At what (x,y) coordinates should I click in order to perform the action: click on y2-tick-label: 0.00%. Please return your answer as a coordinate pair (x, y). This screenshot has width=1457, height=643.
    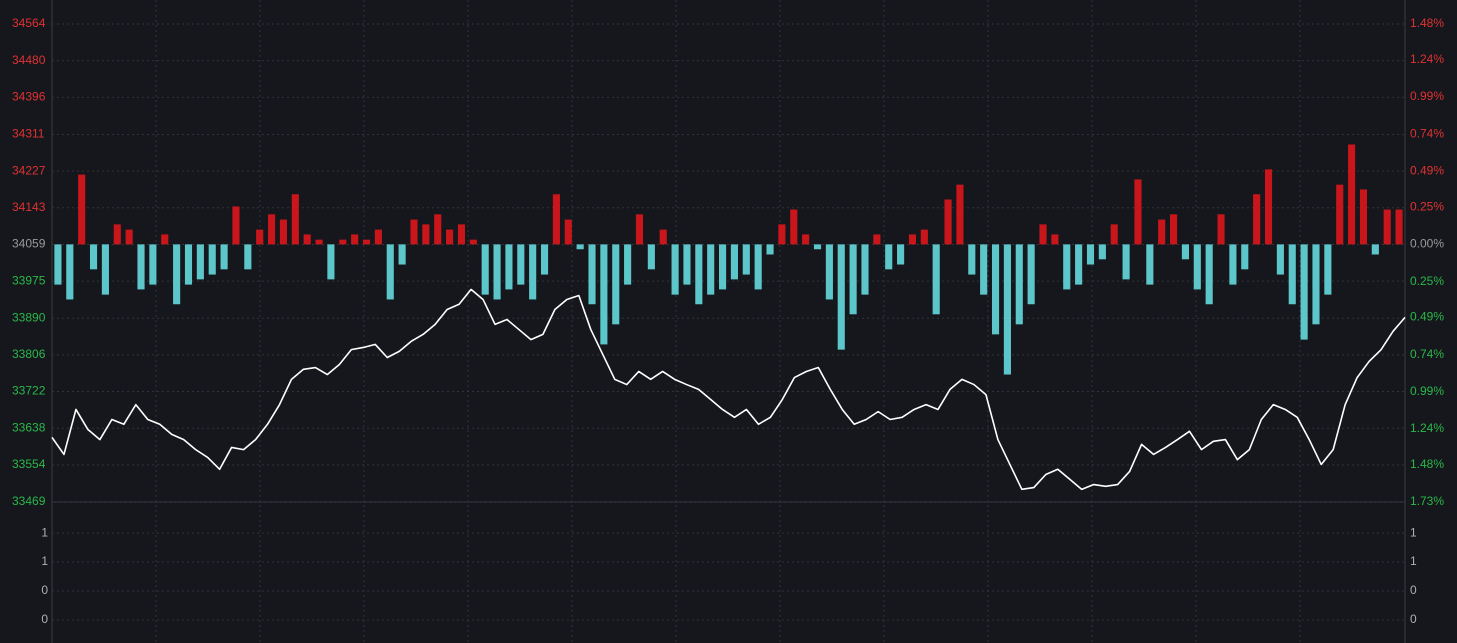
    Looking at the image, I should click on (1427, 244).